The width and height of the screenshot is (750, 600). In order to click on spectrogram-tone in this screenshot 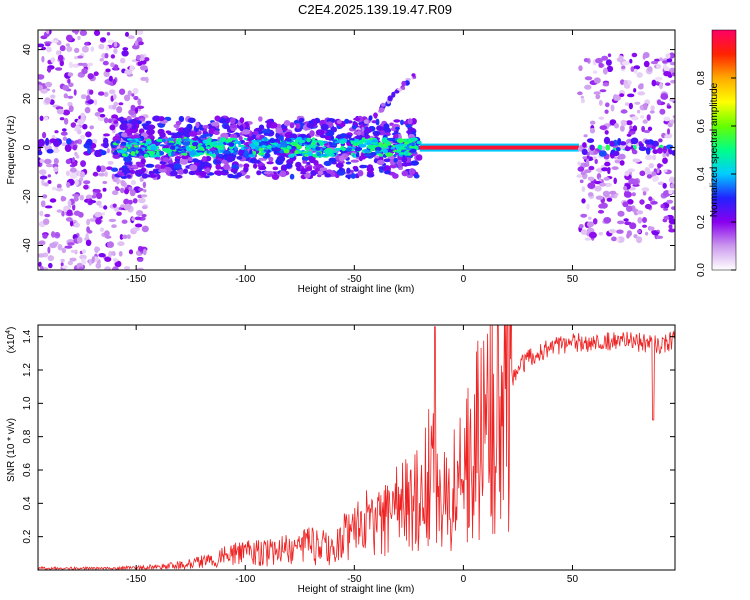, I will do `click(499, 147)`.